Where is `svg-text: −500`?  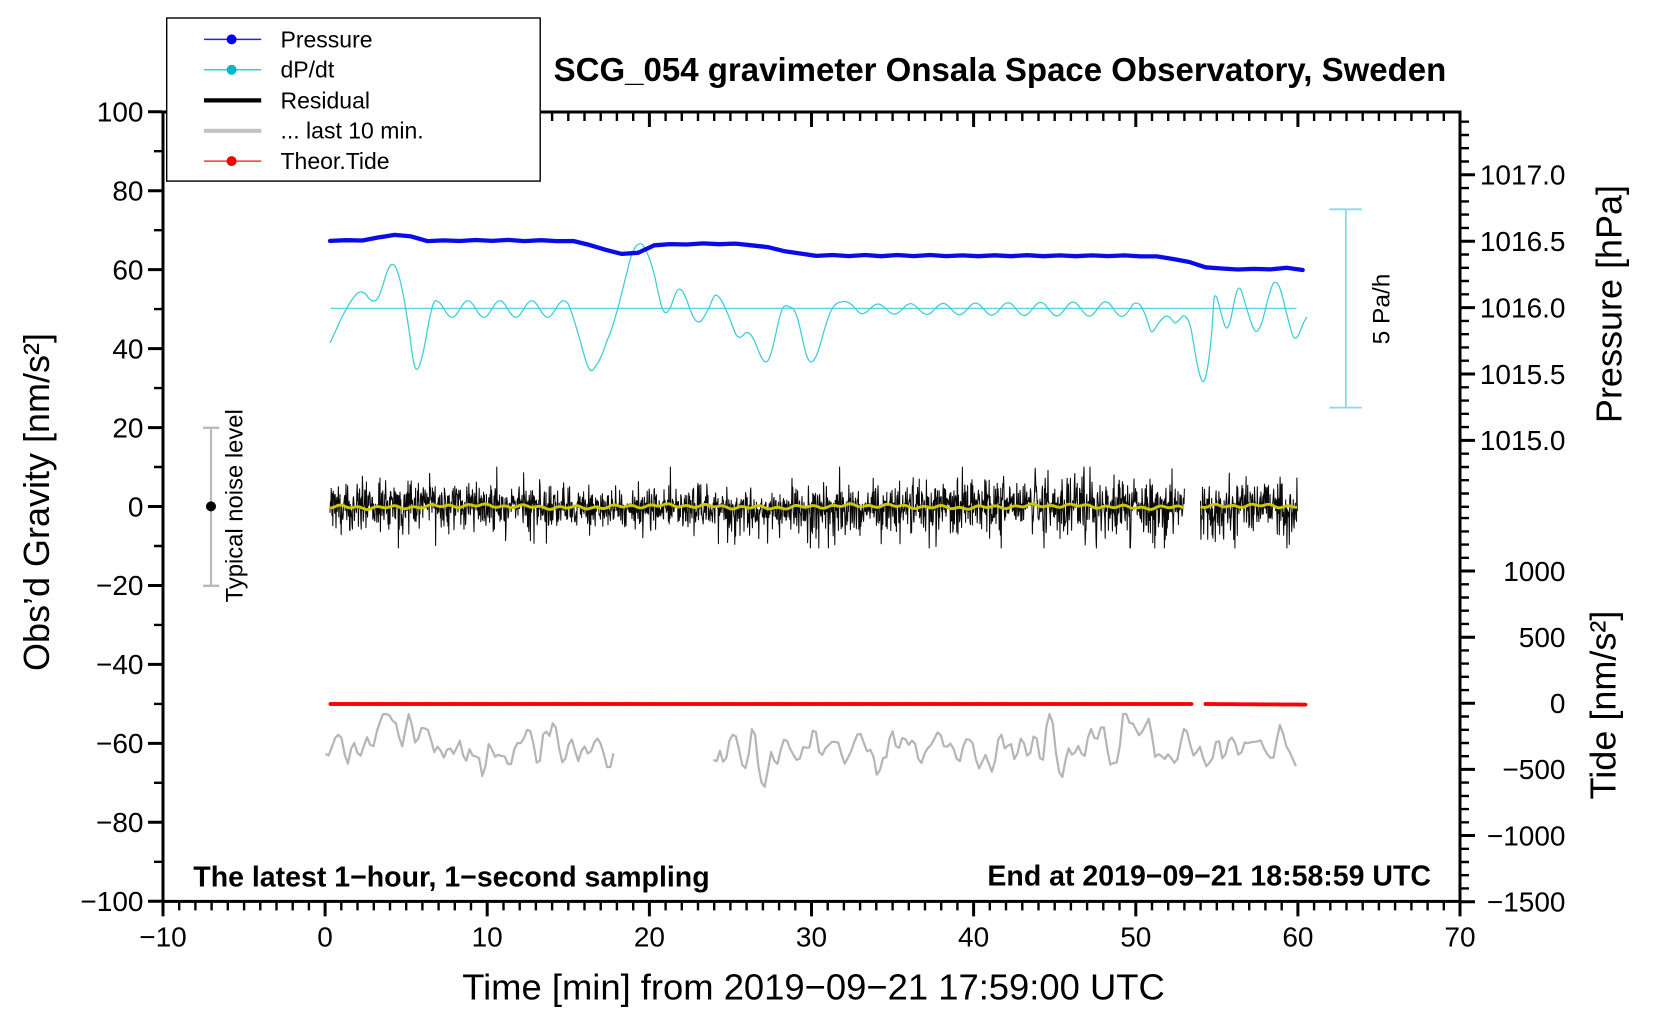
svg-text: −500 is located at coordinates (1533, 769).